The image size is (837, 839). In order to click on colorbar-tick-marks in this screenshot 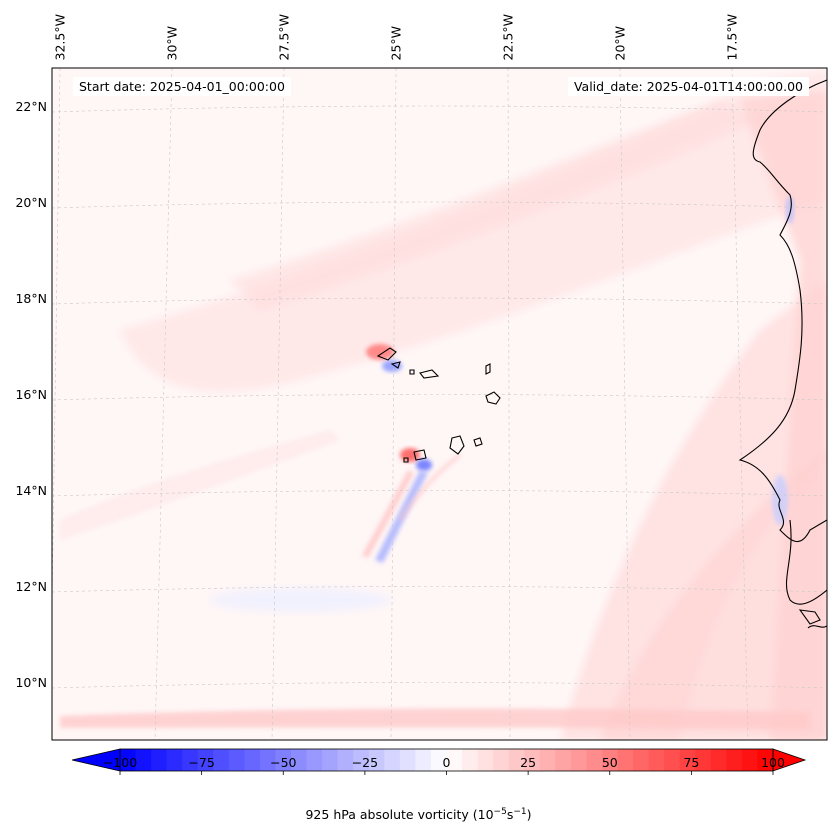, I will do `click(446, 773)`.